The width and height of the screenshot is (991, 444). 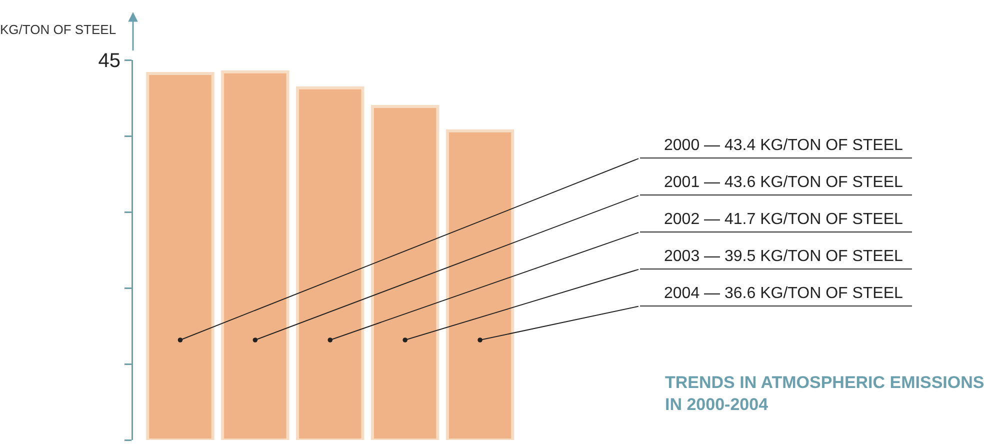 I want to click on text: TRENDS IN ATMOSPHERIC EMISSIONS IN 2000-2004, so click(x=824, y=393).